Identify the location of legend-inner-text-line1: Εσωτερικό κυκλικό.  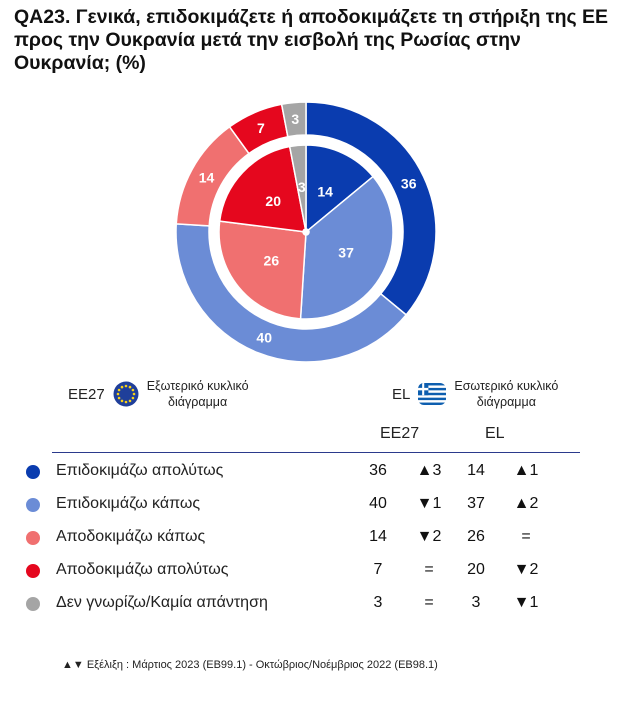
(506, 386).